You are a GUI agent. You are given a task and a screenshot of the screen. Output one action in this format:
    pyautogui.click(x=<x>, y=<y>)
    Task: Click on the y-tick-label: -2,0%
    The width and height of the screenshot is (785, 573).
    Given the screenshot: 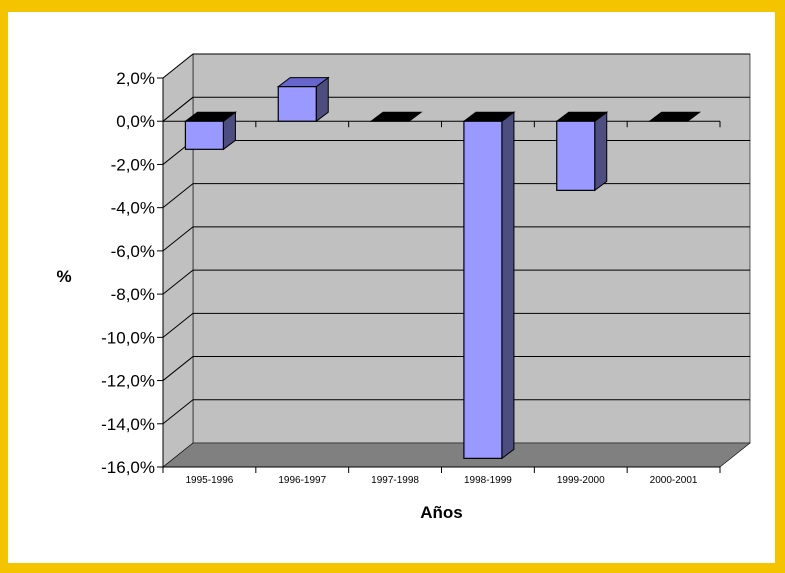 What is the action you would take?
    pyautogui.click(x=133, y=164)
    